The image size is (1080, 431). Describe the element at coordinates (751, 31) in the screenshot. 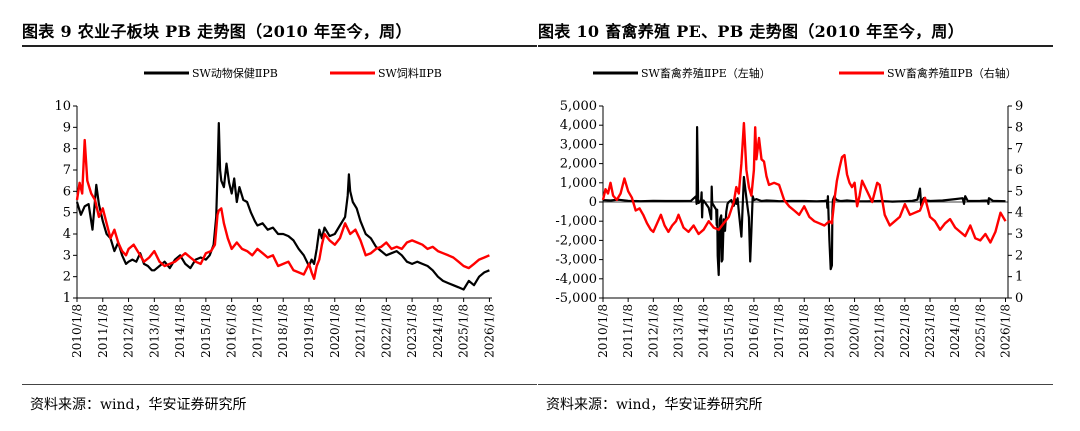

I see `chart-title: 图表 10 畜禽养殖 PE、PB 走势图（2010 年至今，周）` at that location.